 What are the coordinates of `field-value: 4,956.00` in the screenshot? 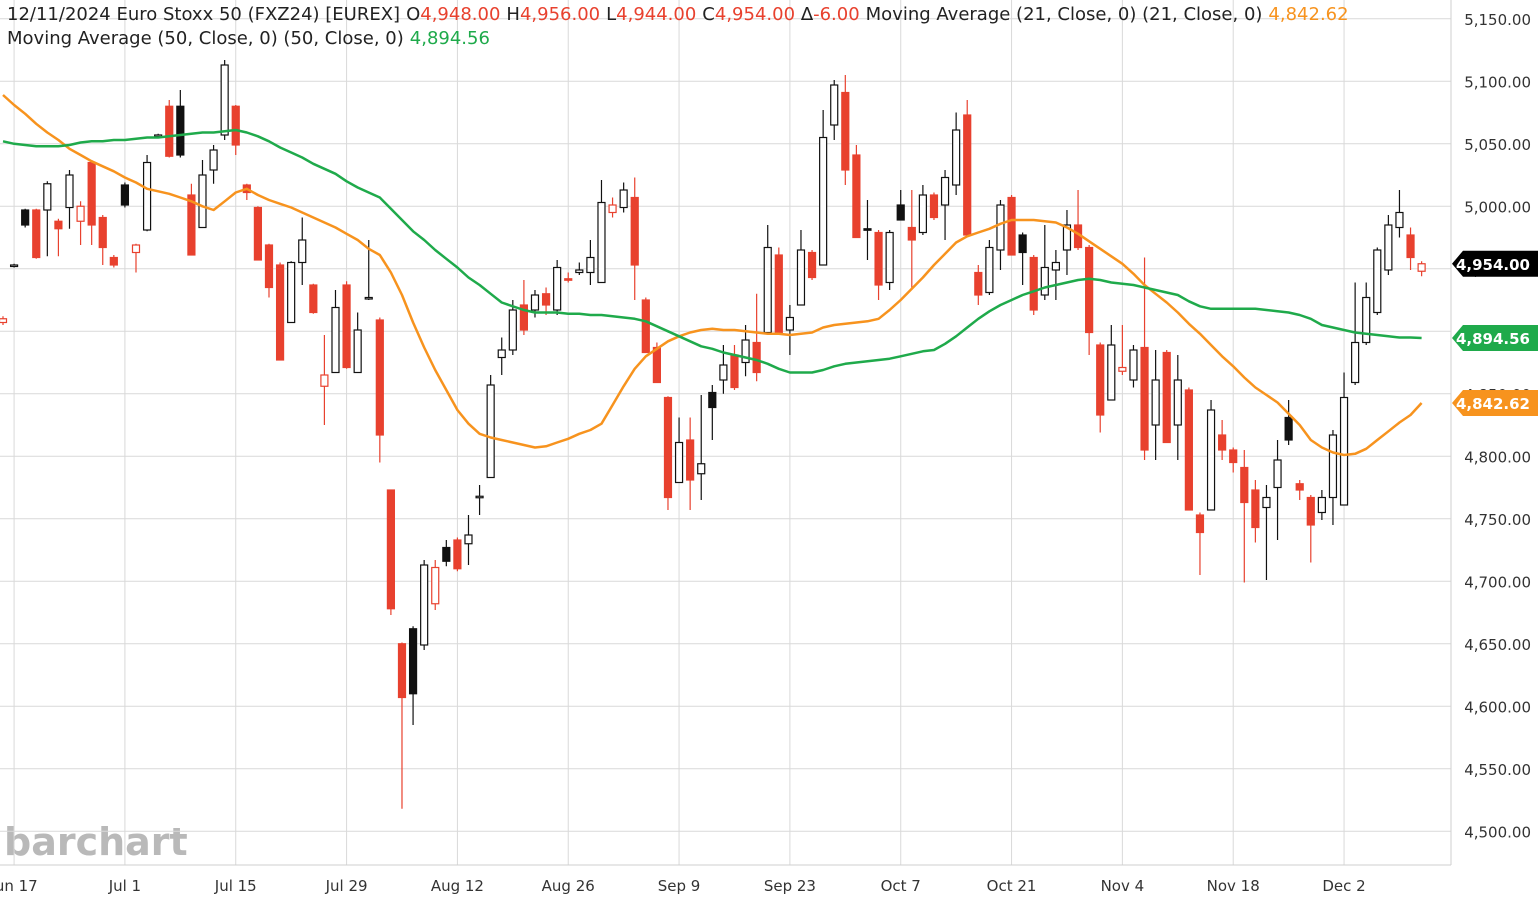 It's located at (560, 14).